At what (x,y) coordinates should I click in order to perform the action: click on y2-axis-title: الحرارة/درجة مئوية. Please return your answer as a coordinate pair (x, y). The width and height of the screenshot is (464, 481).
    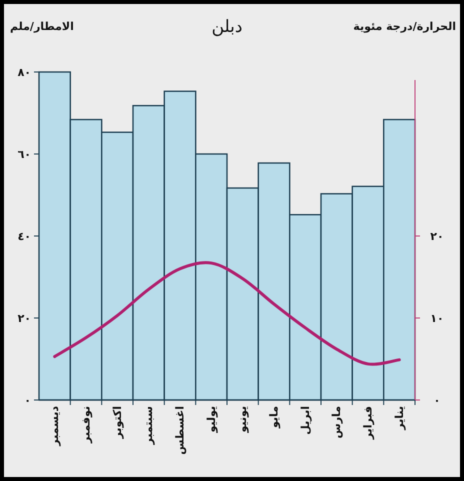
    Looking at the image, I should click on (404, 26).